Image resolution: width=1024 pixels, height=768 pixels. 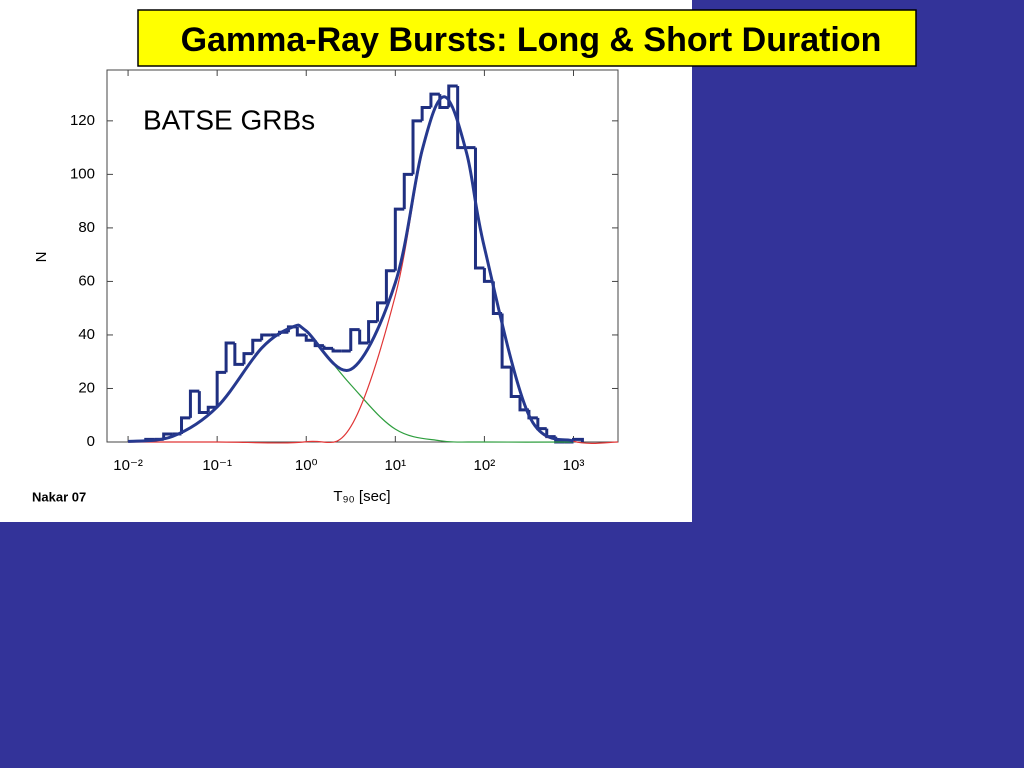 I want to click on y-tick-label: 120, so click(x=82, y=120).